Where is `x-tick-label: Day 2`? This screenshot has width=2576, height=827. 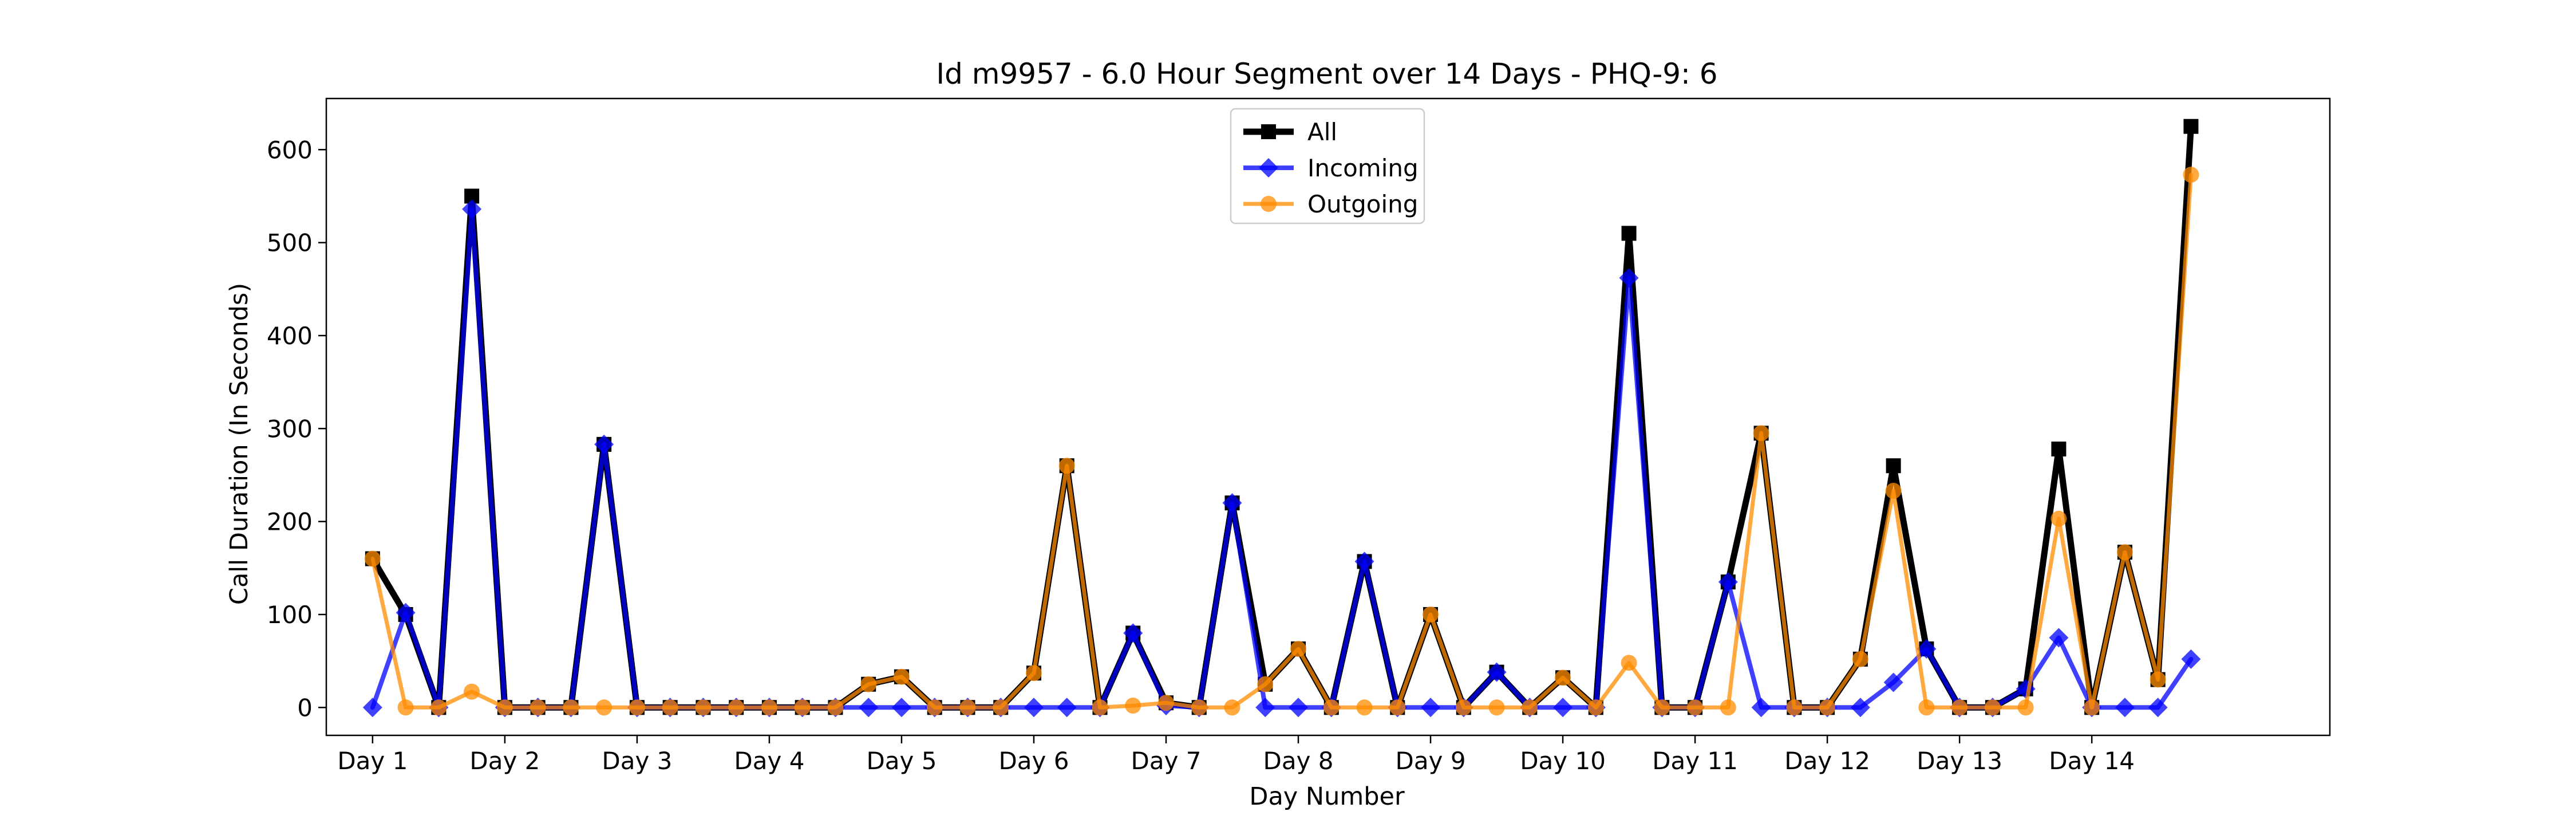 x-tick-label: Day 2 is located at coordinates (504, 761).